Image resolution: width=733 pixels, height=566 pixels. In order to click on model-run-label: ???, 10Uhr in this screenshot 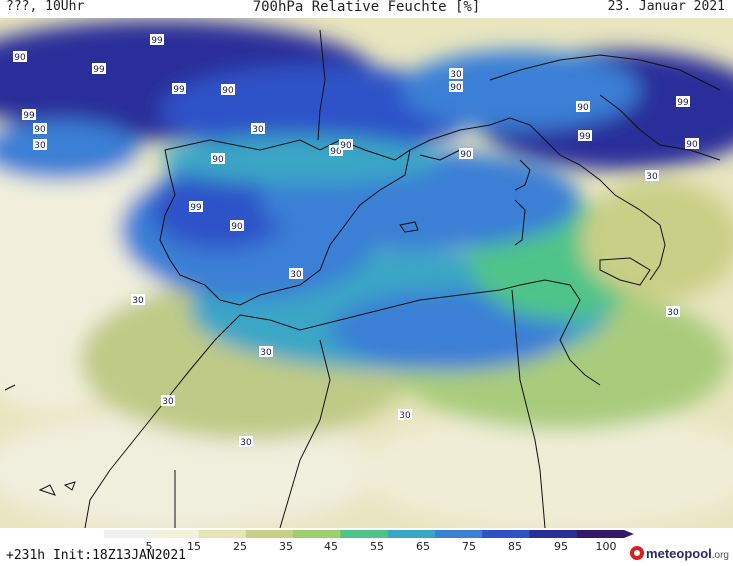, I will do `click(45, 7)`.